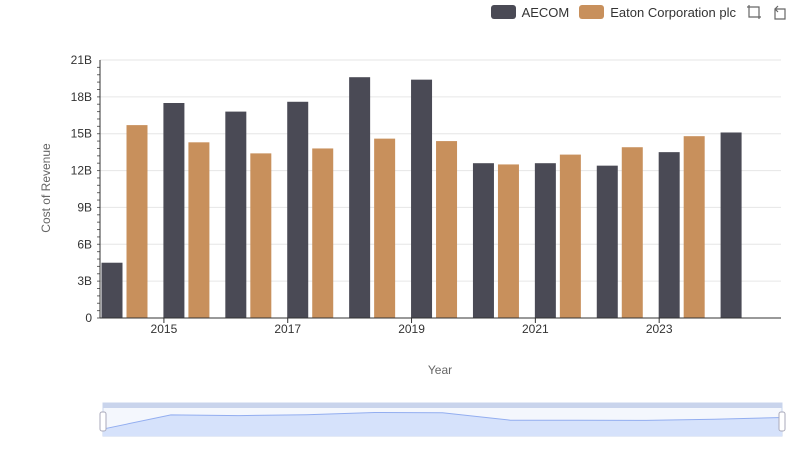 This screenshot has height=461, width=800. I want to click on bar-aecom-2015, so click(174, 210).